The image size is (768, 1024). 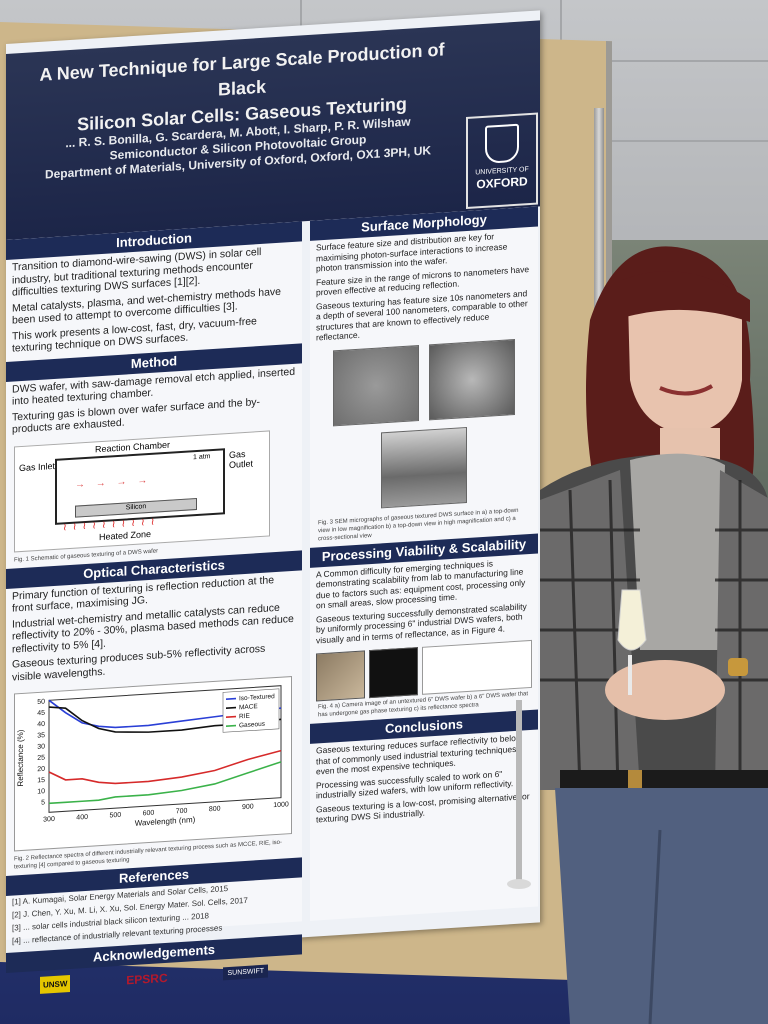 What do you see at coordinates (248, 807) in the screenshot?
I see `x-tick-label: 900` at bounding box center [248, 807].